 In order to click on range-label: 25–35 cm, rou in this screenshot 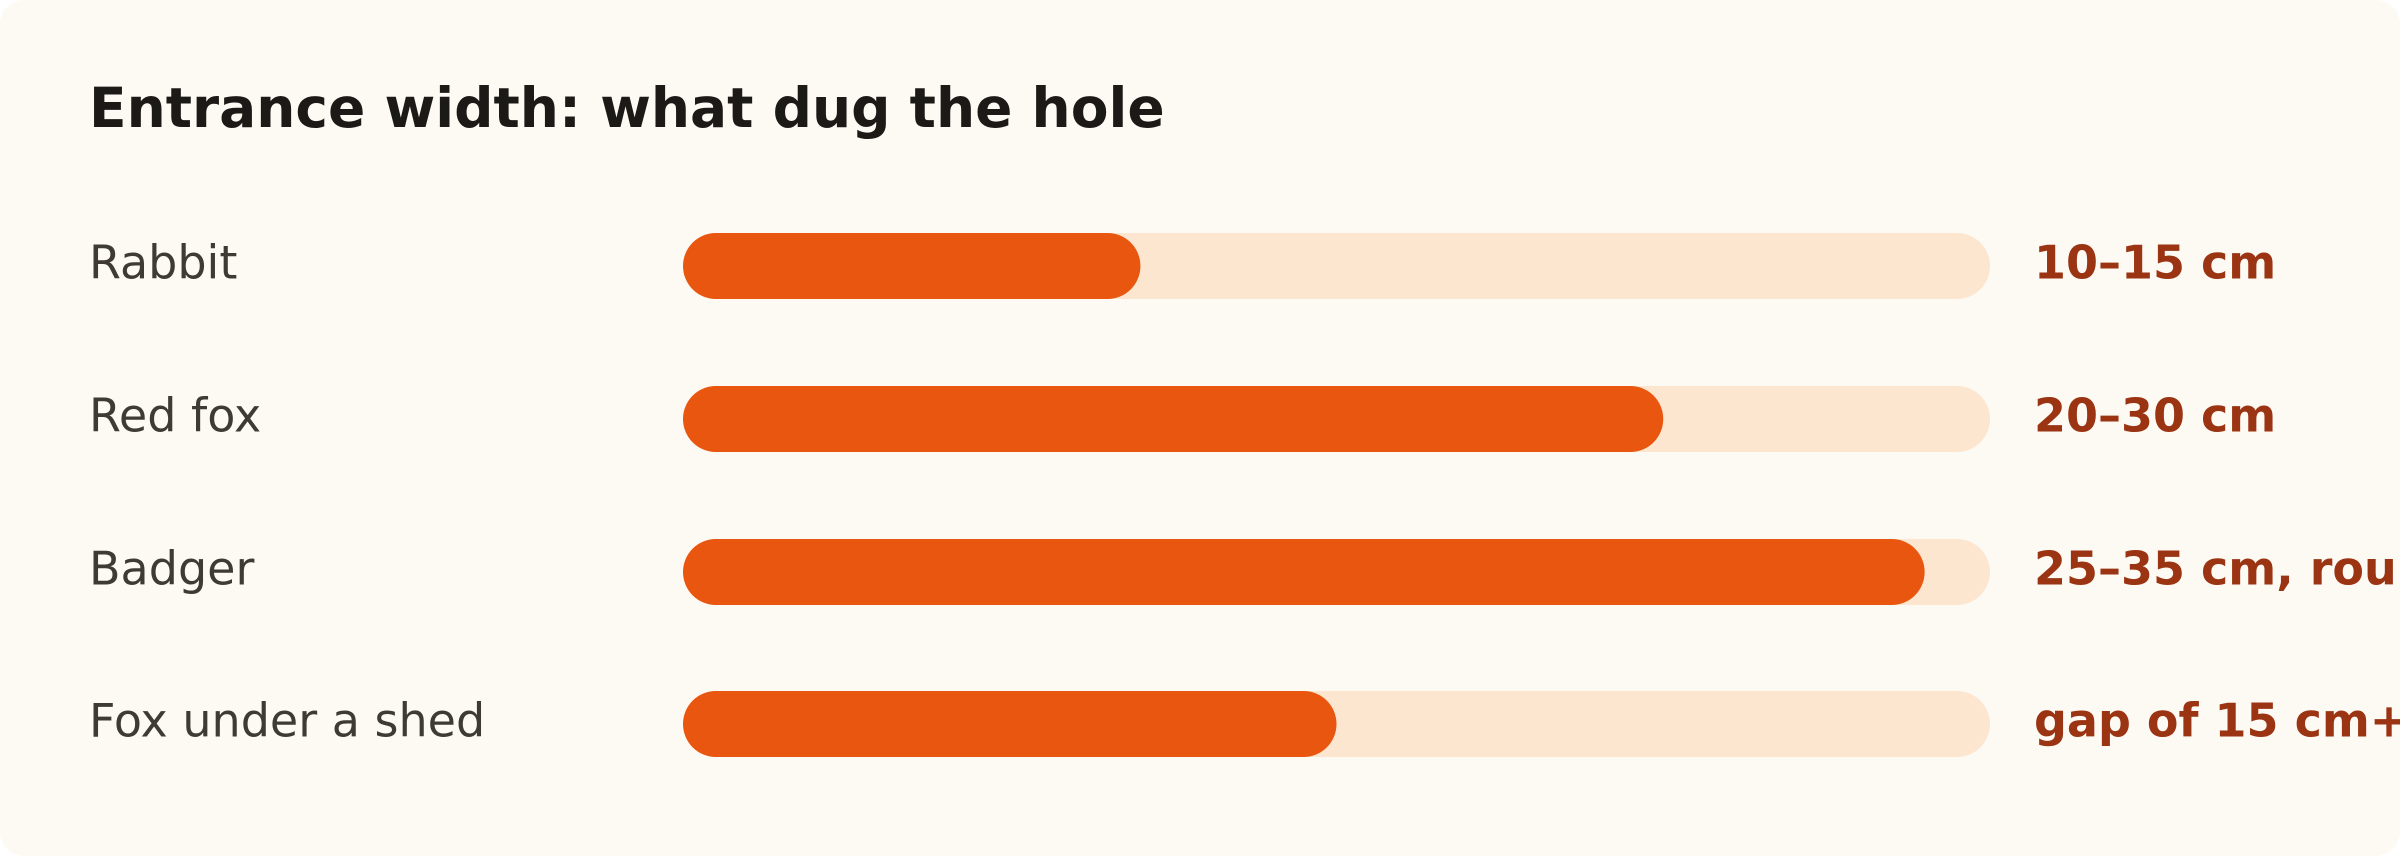, I will do `click(2215, 569)`.